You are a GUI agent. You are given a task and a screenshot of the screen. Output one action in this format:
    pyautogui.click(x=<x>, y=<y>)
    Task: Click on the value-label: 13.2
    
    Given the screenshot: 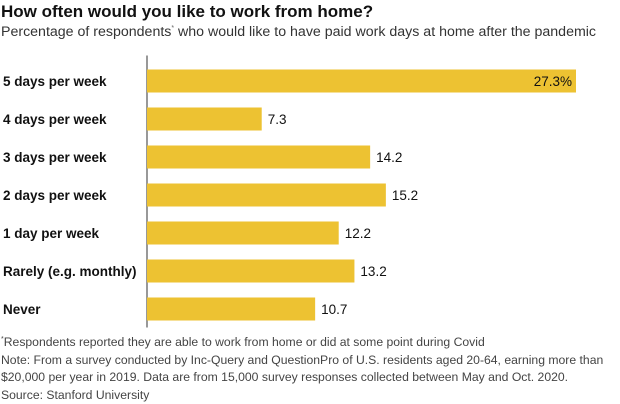 What is the action you would take?
    pyautogui.click(x=373, y=271)
    